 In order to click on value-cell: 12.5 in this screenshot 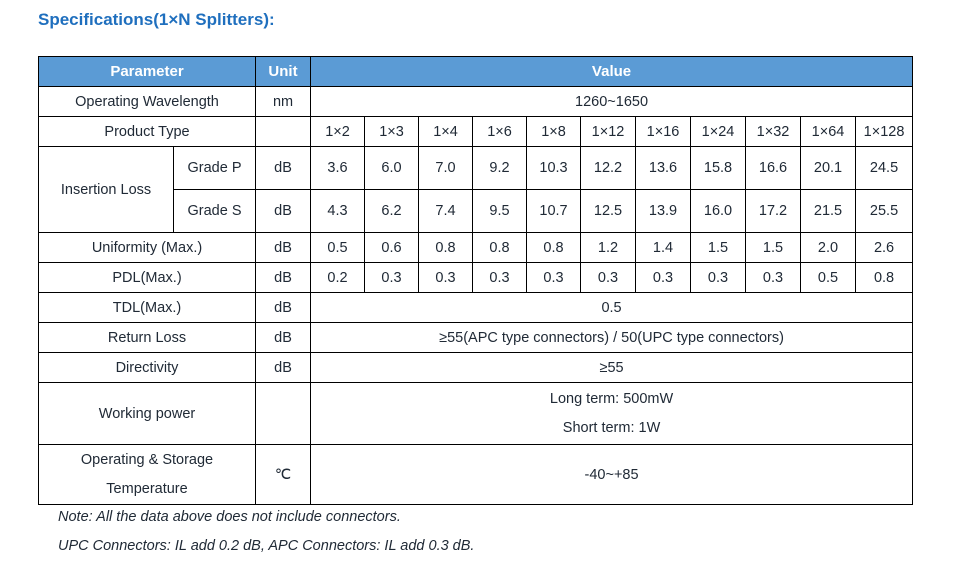, I will do `click(608, 211)`.